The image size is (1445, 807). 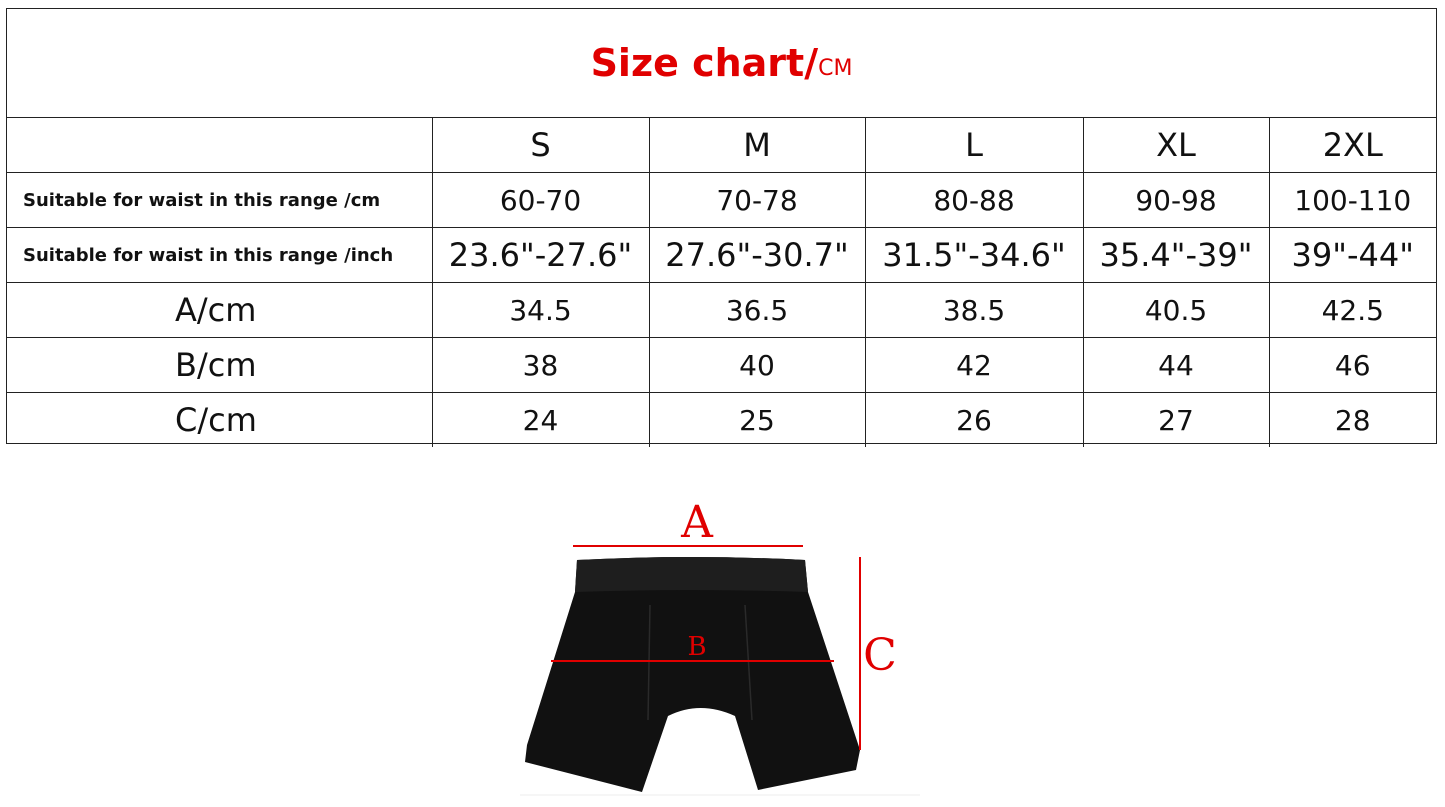 What do you see at coordinates (540, 365) in the screenshot?
I see `cell: 38` at bounding box center [540, 365].